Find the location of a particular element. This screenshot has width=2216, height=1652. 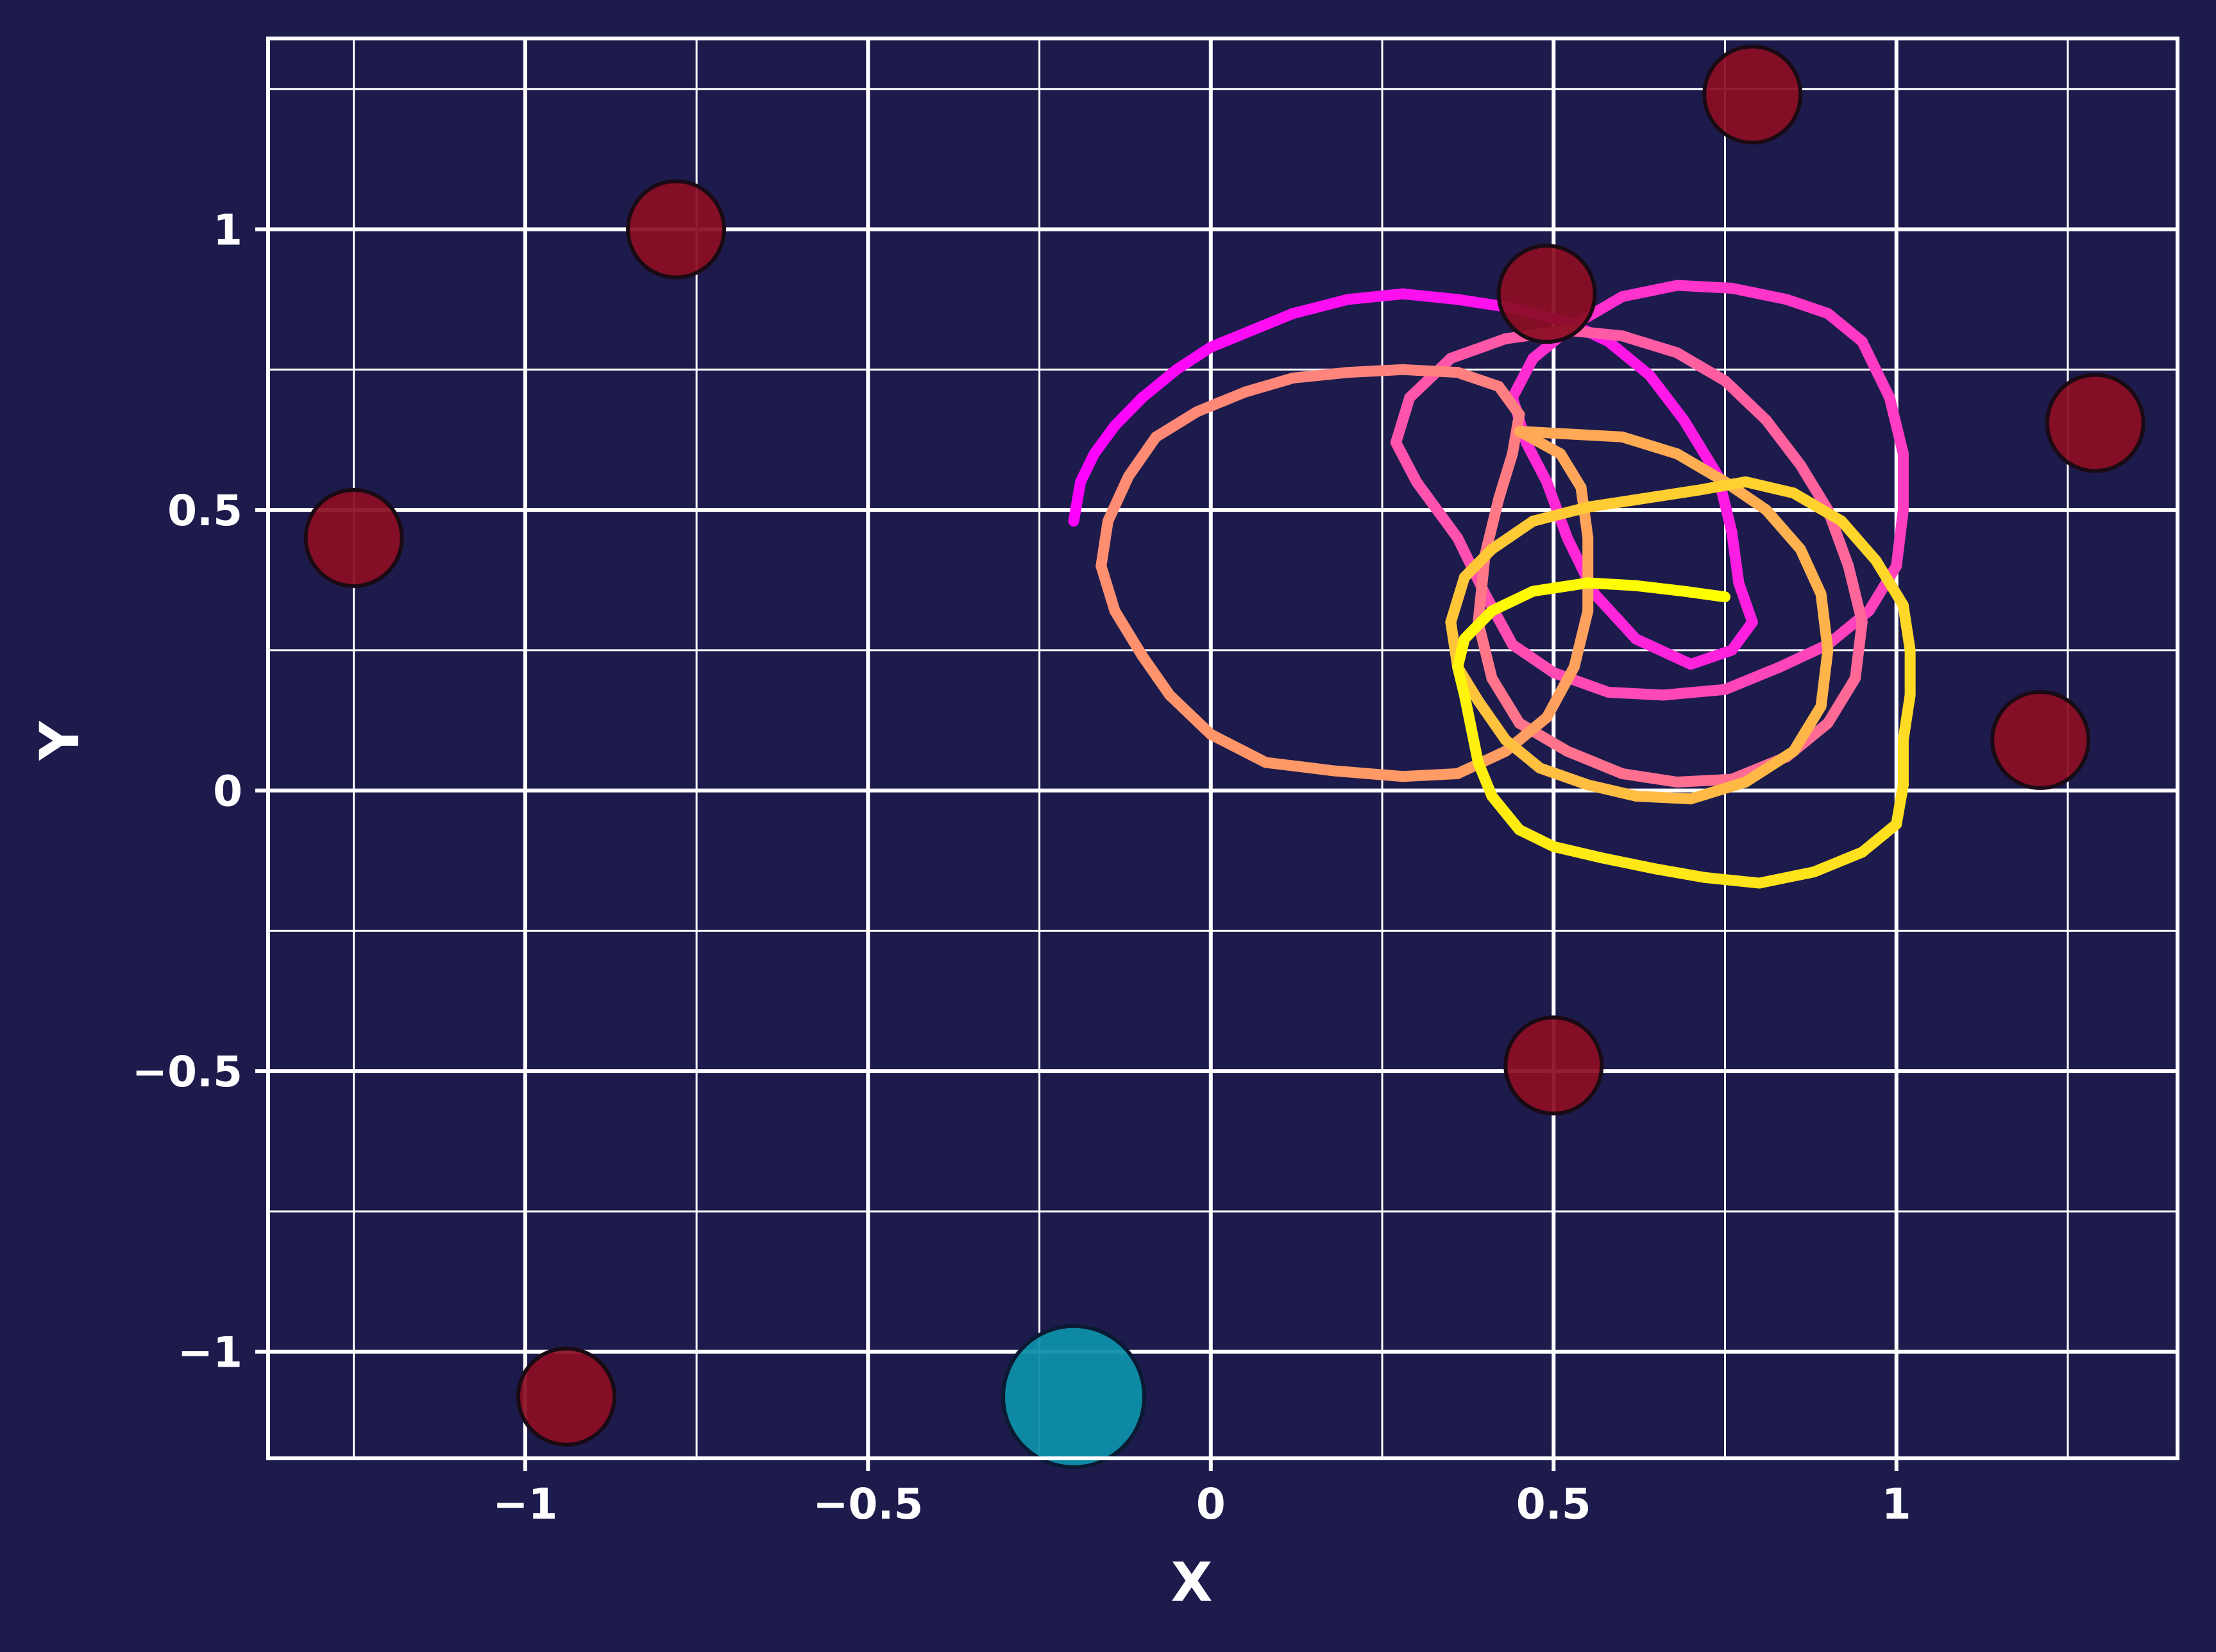

y-tick-label: 1 is located at coordinates (227, 230).